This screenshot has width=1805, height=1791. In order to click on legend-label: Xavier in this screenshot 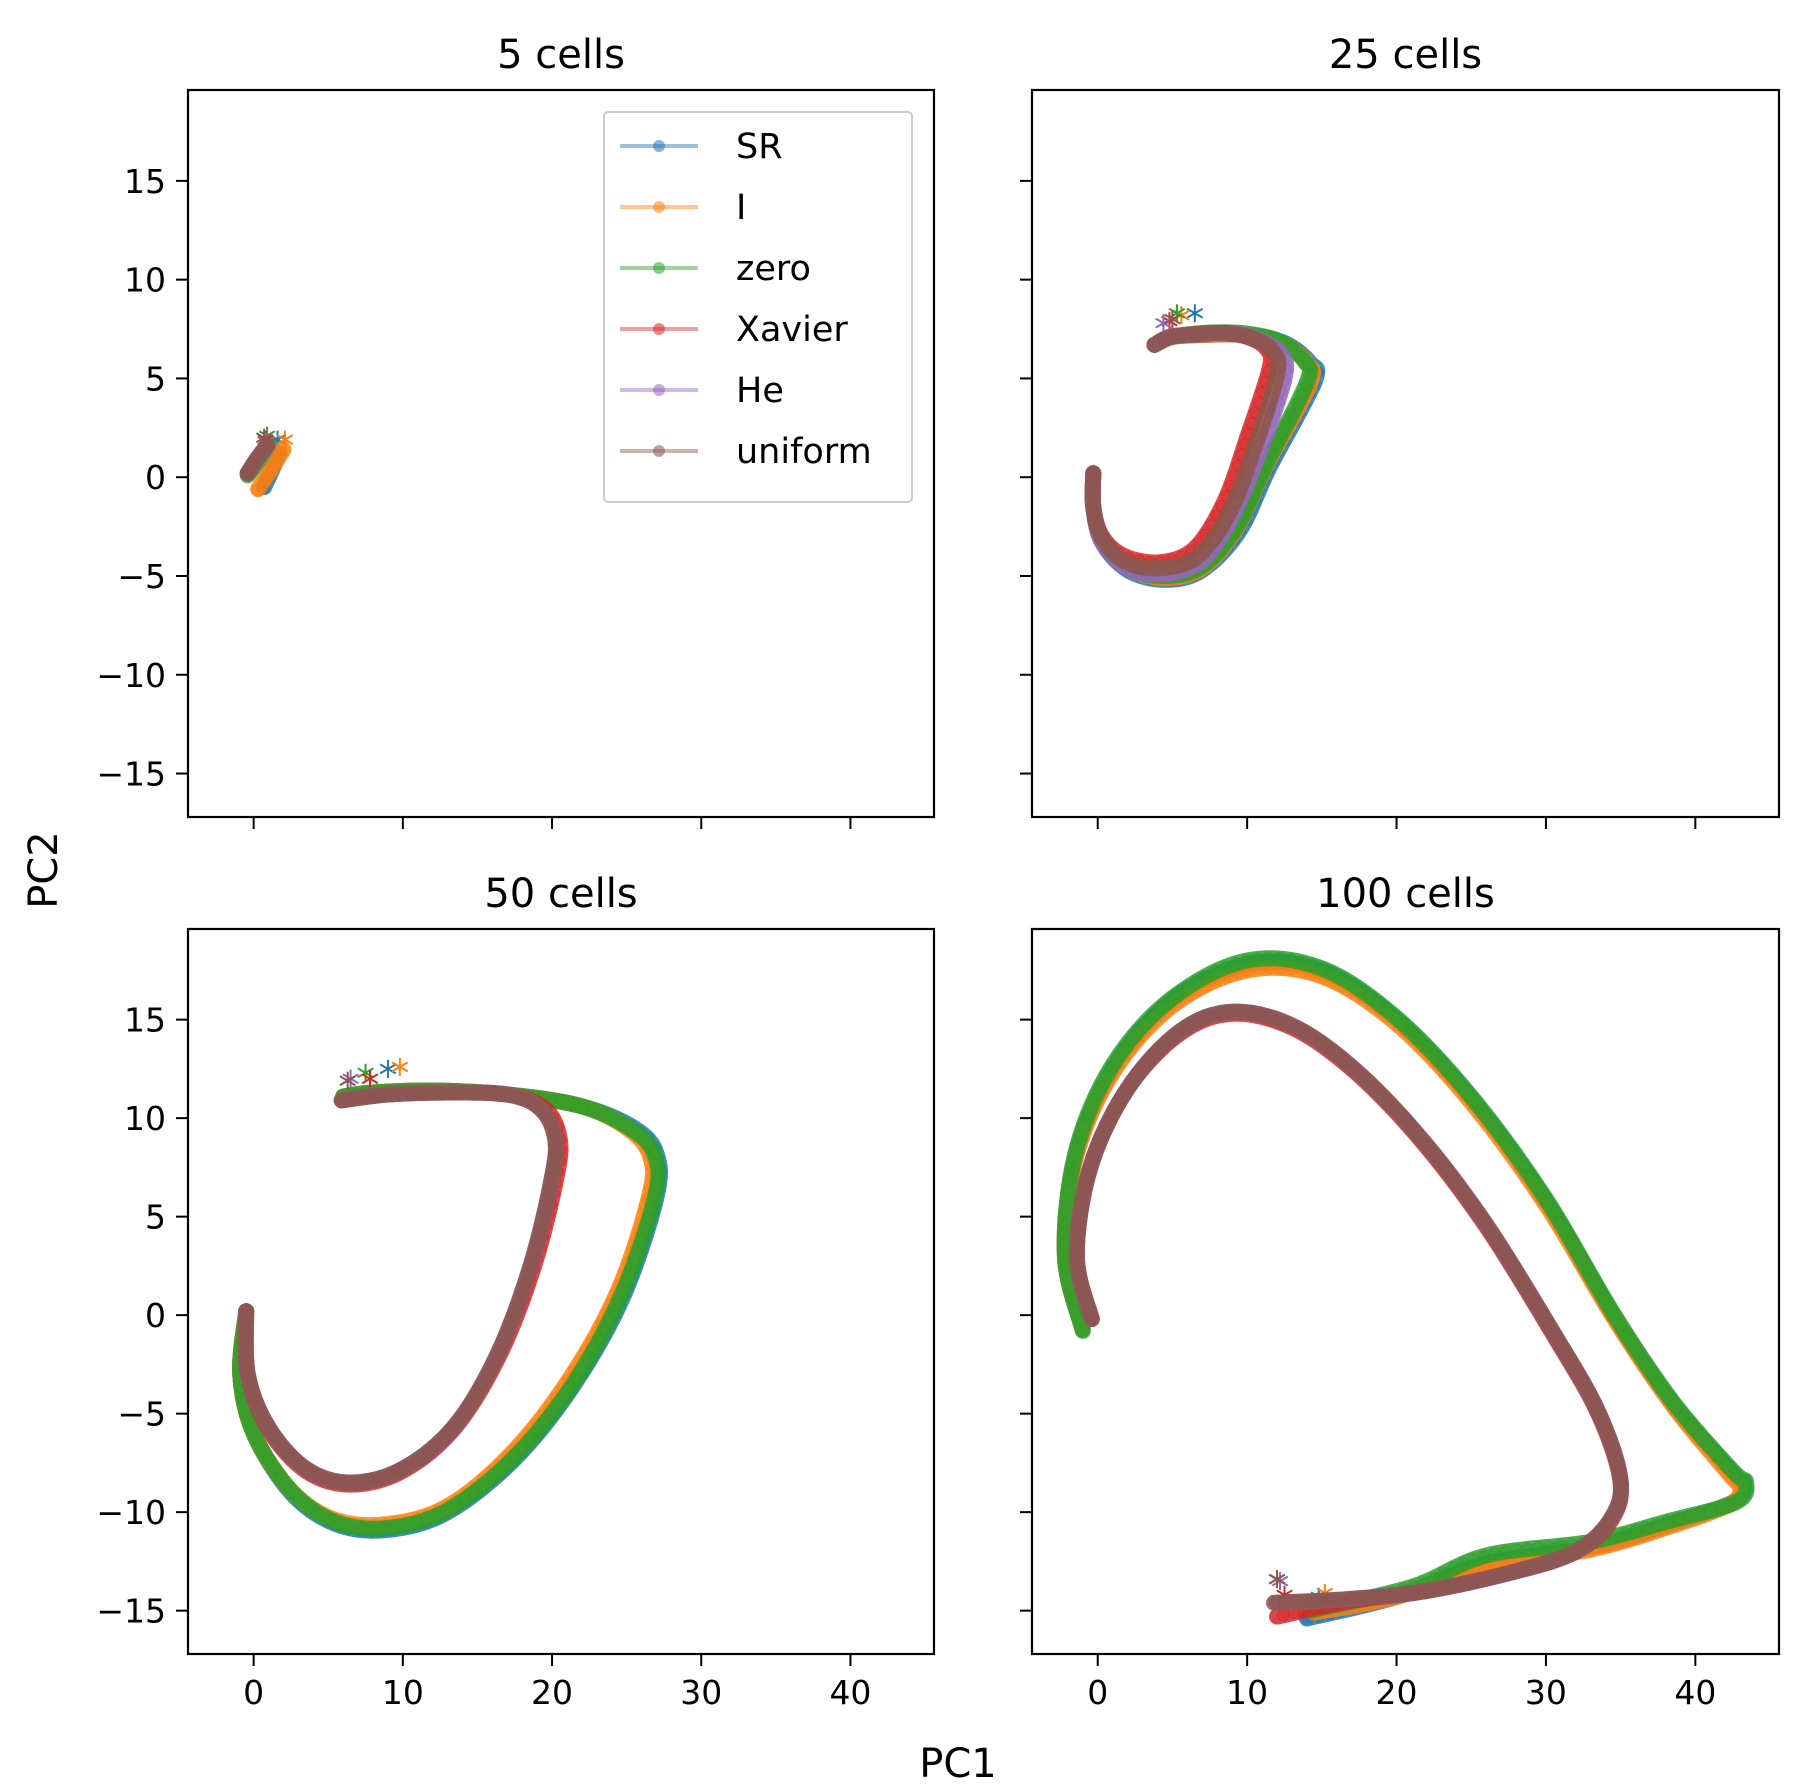, I will do `click(792, 330)`.